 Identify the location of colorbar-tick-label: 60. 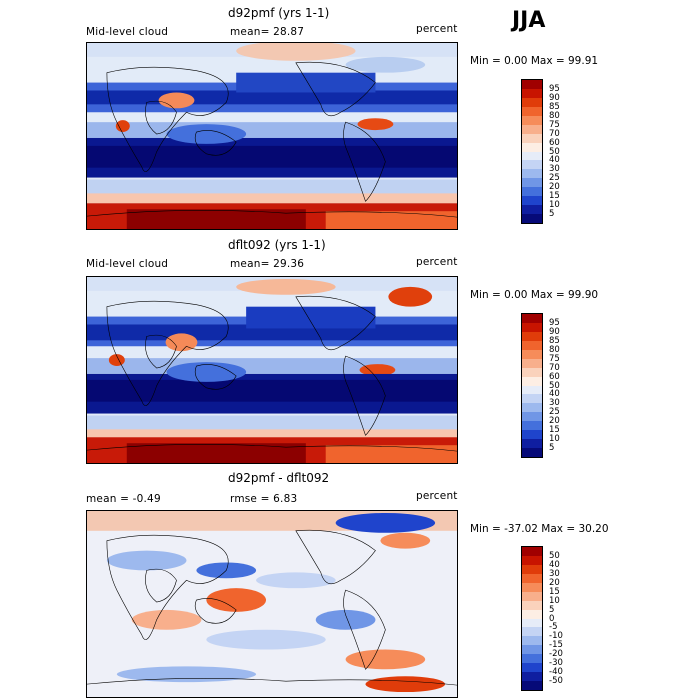
(554, 142).